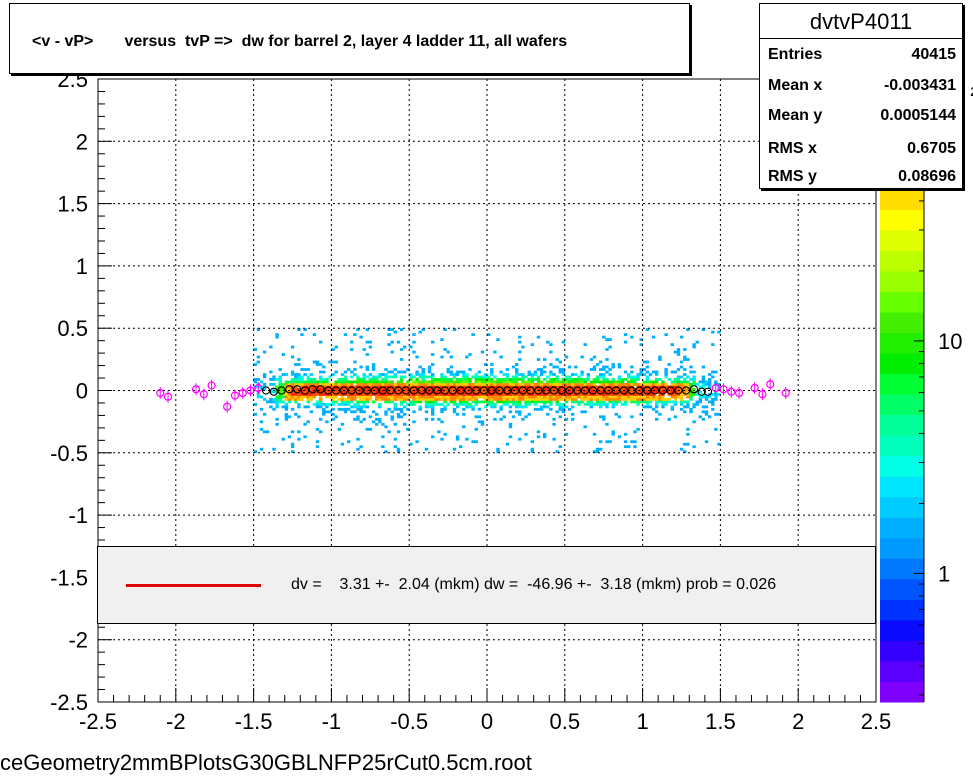 The width and height of the screenshot is (973, 780). Describe the element at coordinates (795, 54) in the screenshot. I see `stats-key: Entries` at that location.